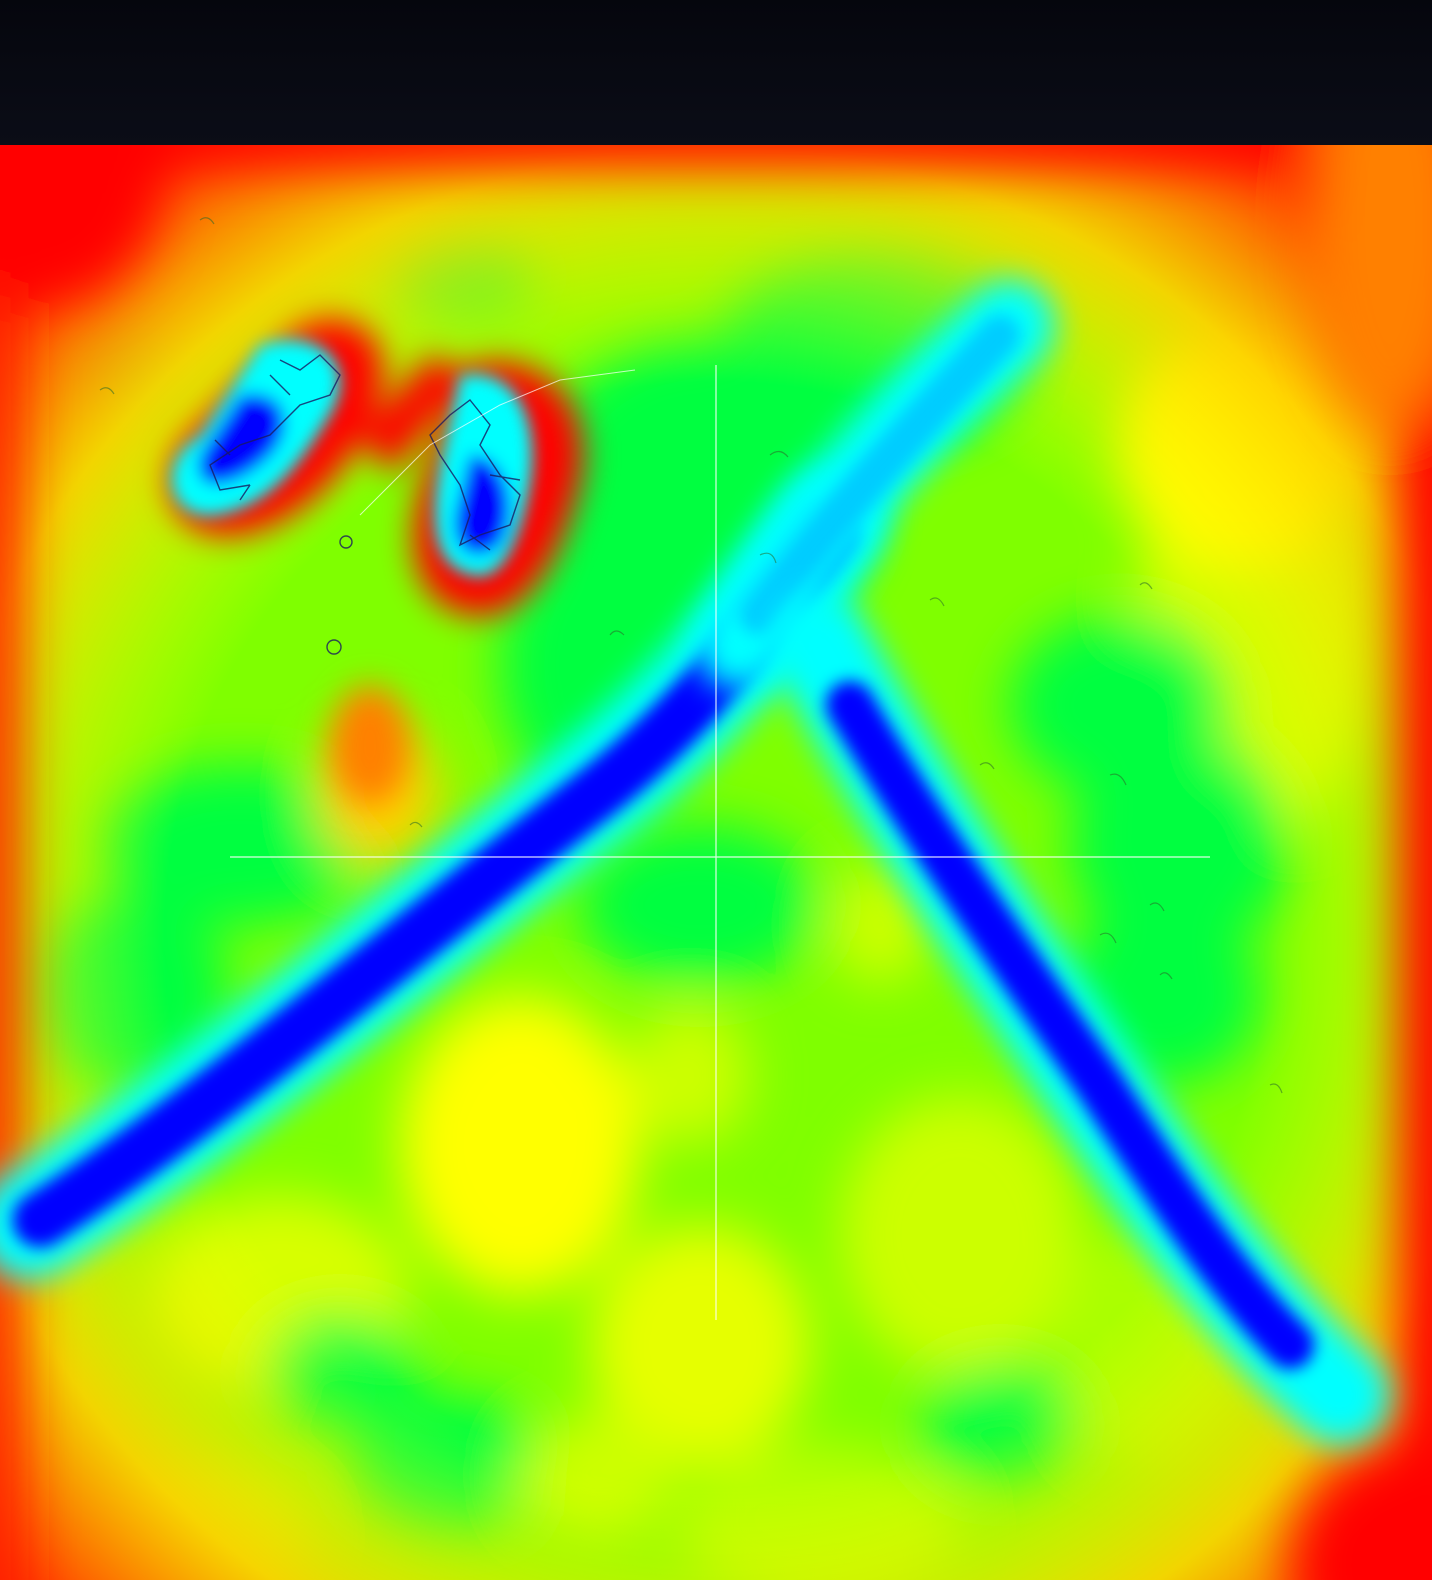 This screenshot has height=1580, width=1432. What do you see at coordinates (716, 72) in the screenshot?
I see `top-toolbar` at bounding box center [716, 72].